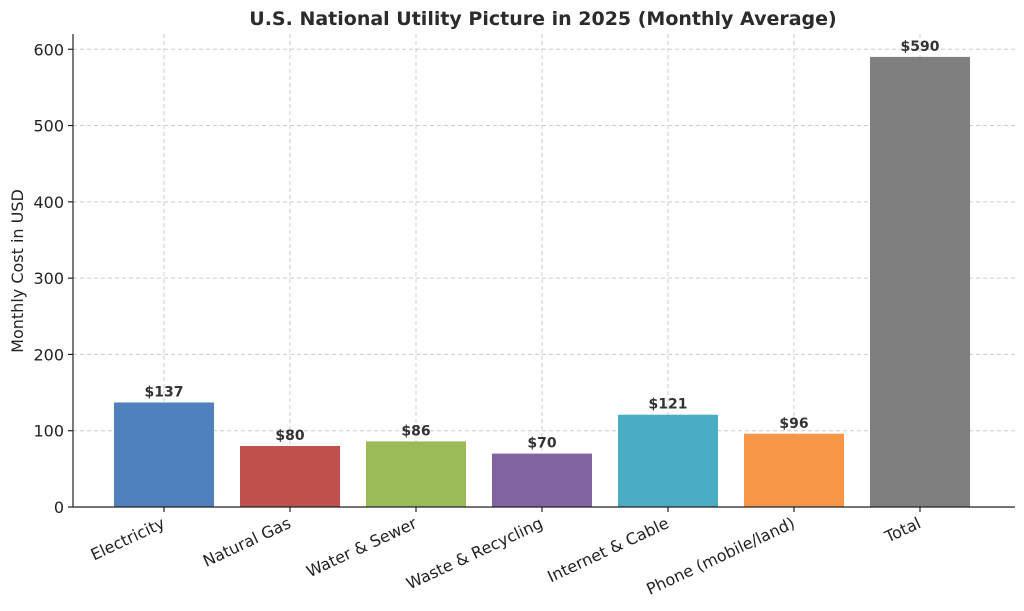 The height and width of the screenshot is (611, 1024). What do you see at coordinates (920, 47) in the screenshot?
I see `data-label: $590` at bounding box center [920, 47].